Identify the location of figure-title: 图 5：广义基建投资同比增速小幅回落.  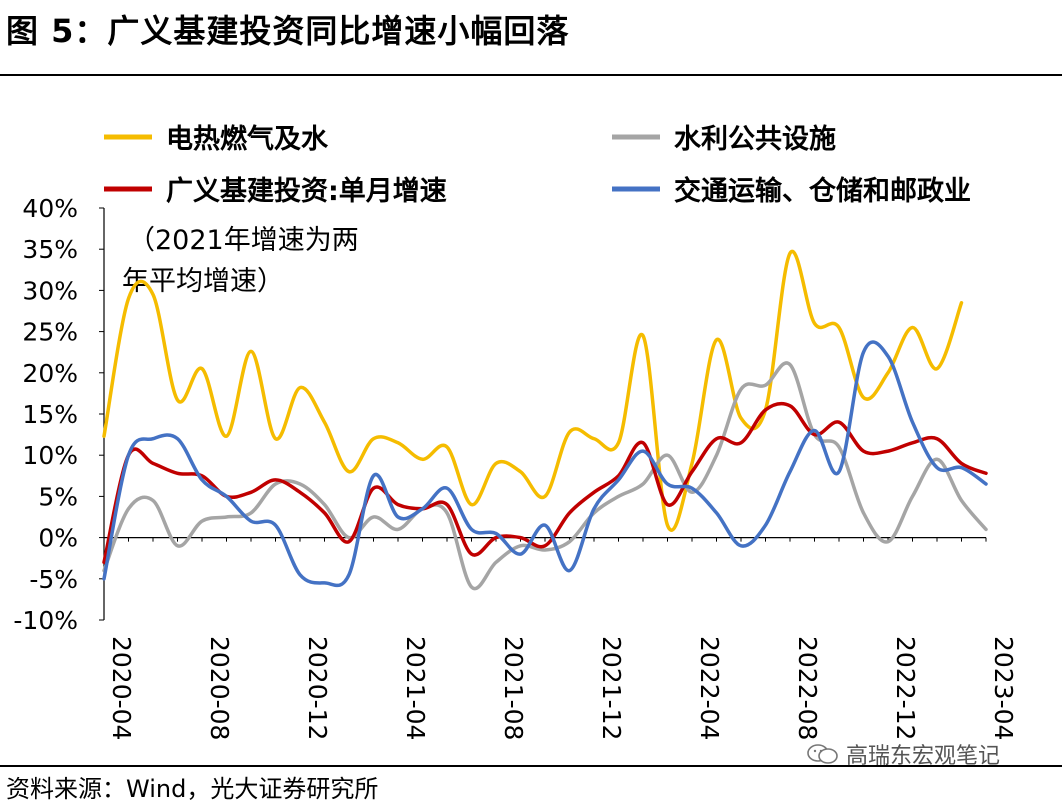
(288, 31).